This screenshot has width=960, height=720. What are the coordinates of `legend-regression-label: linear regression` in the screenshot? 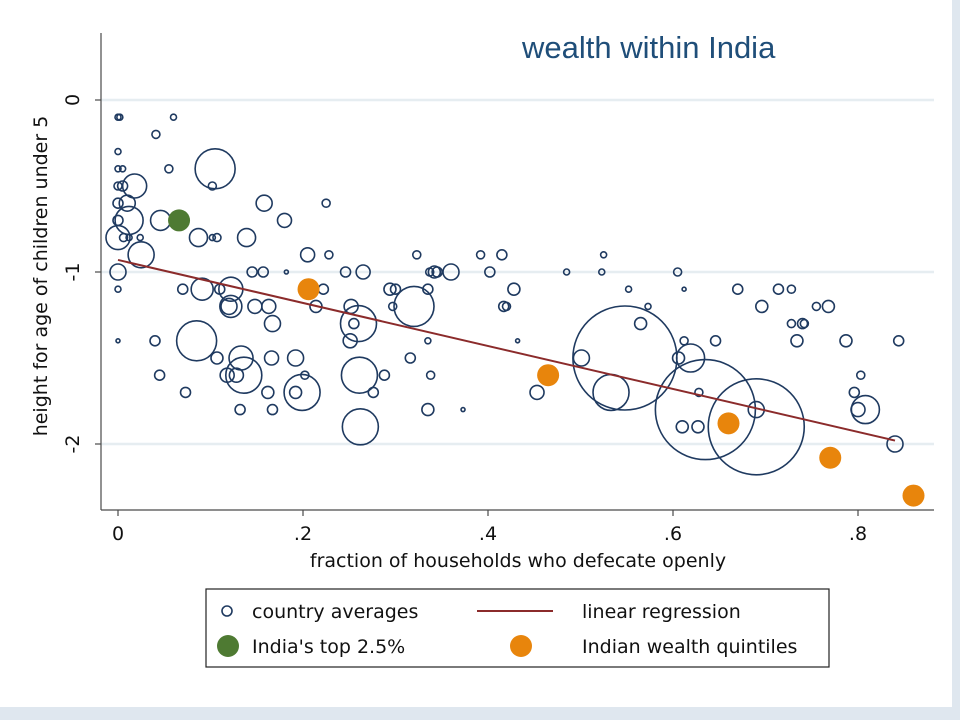 It's located at (661, 612).